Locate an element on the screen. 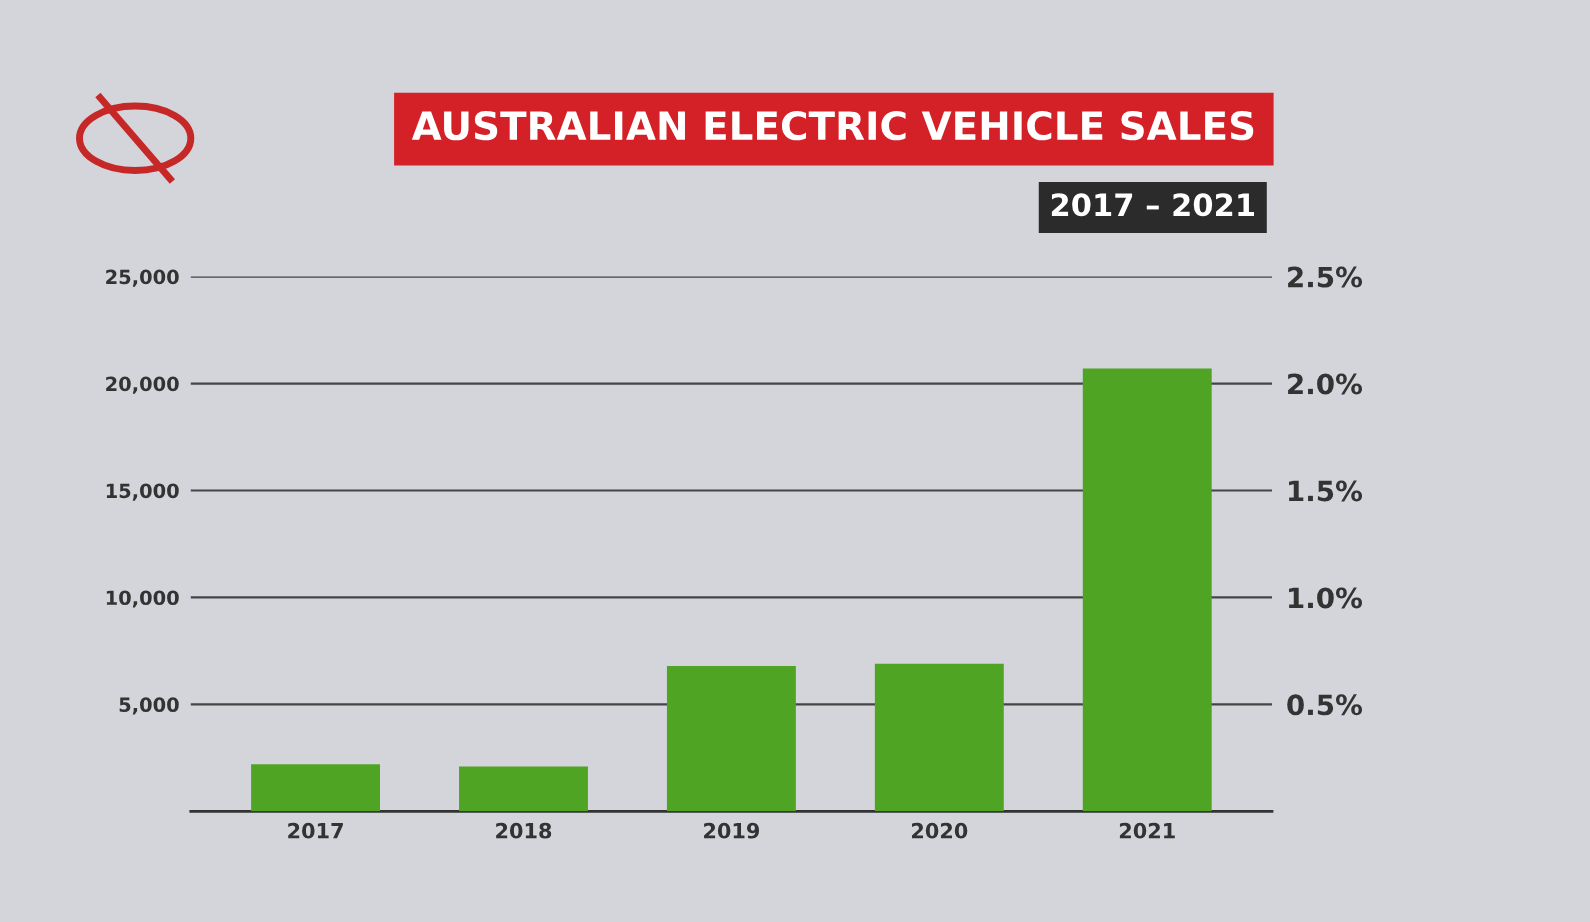  y-tick-label: 15,000 is located at coordinates (142, 492).